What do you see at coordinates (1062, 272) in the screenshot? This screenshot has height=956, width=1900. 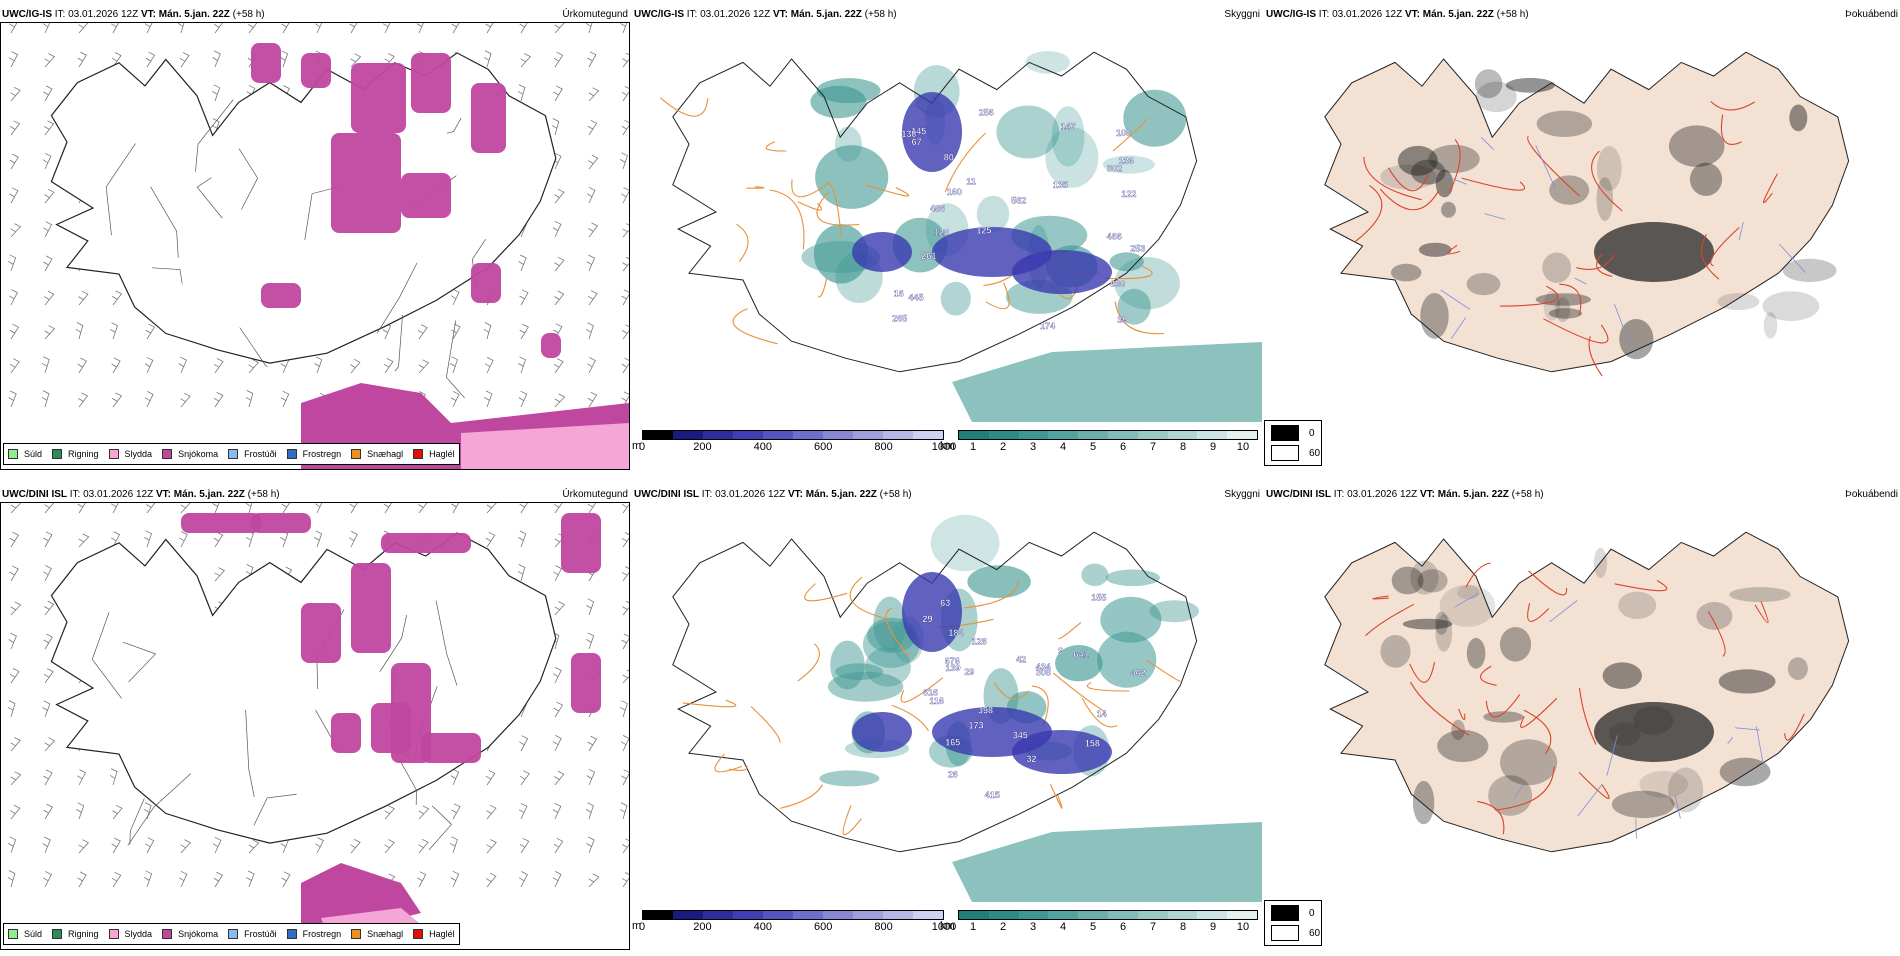 I see `low-ceiling-area` at bounding box center [1062, 272].